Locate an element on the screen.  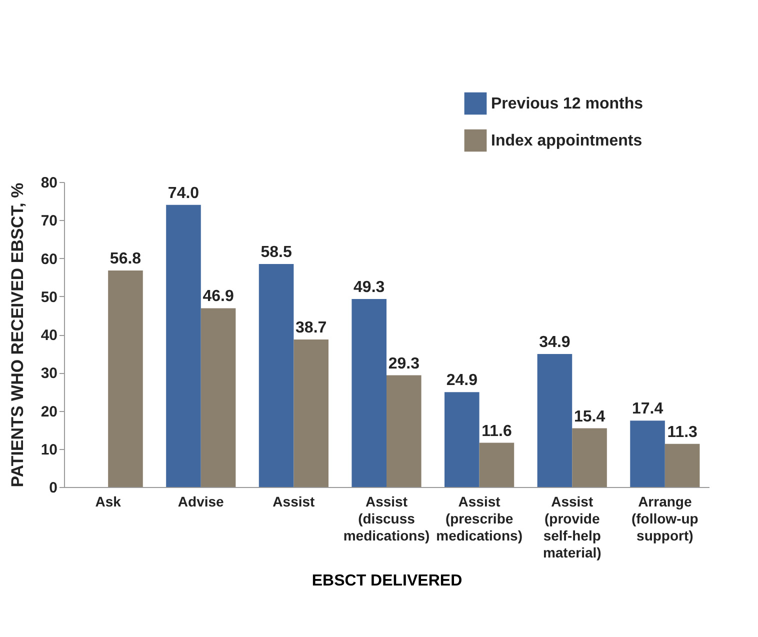
data-label: 11.6 is located at coordinates (497, 431).